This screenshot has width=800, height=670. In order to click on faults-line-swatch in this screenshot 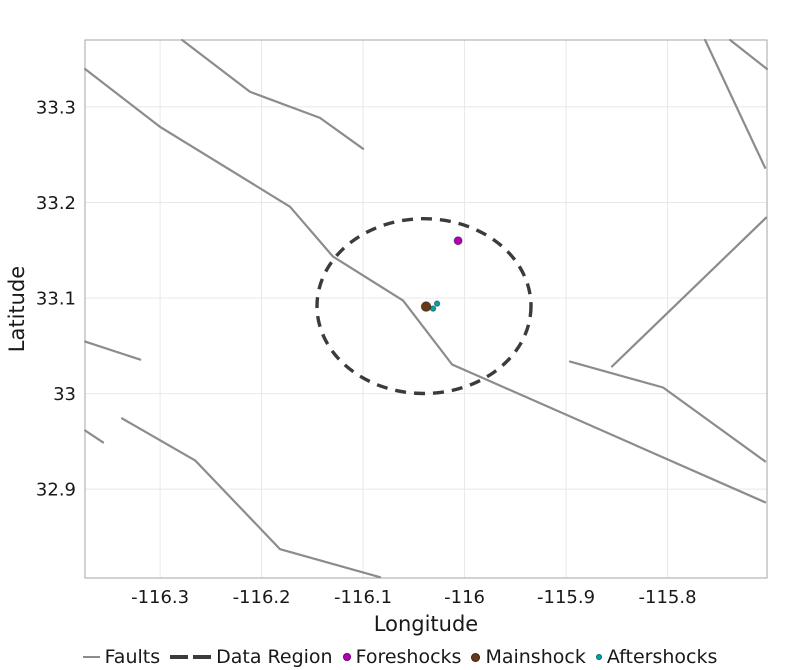, I will do `click(91, 657)`.